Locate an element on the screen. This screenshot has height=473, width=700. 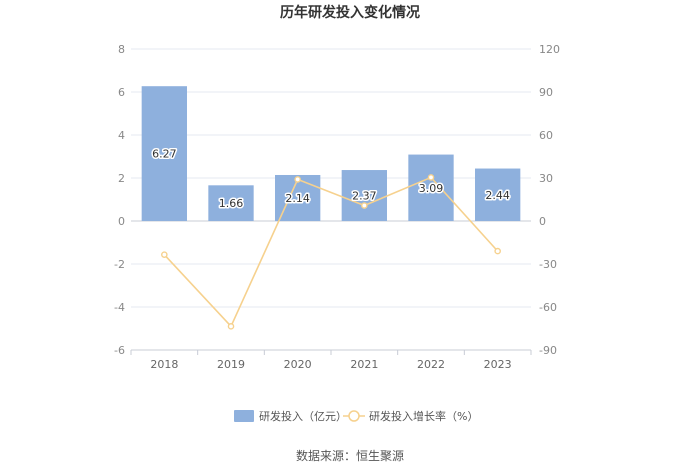
right-axis-tick-label: -60 is located at coordinates (548, 307).